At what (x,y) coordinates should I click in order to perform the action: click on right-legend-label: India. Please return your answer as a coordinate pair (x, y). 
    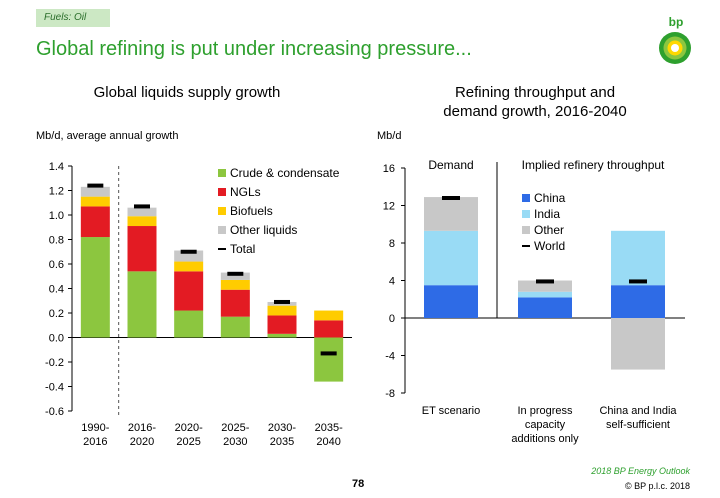
    Looking at the image, I should click on (547, 214).